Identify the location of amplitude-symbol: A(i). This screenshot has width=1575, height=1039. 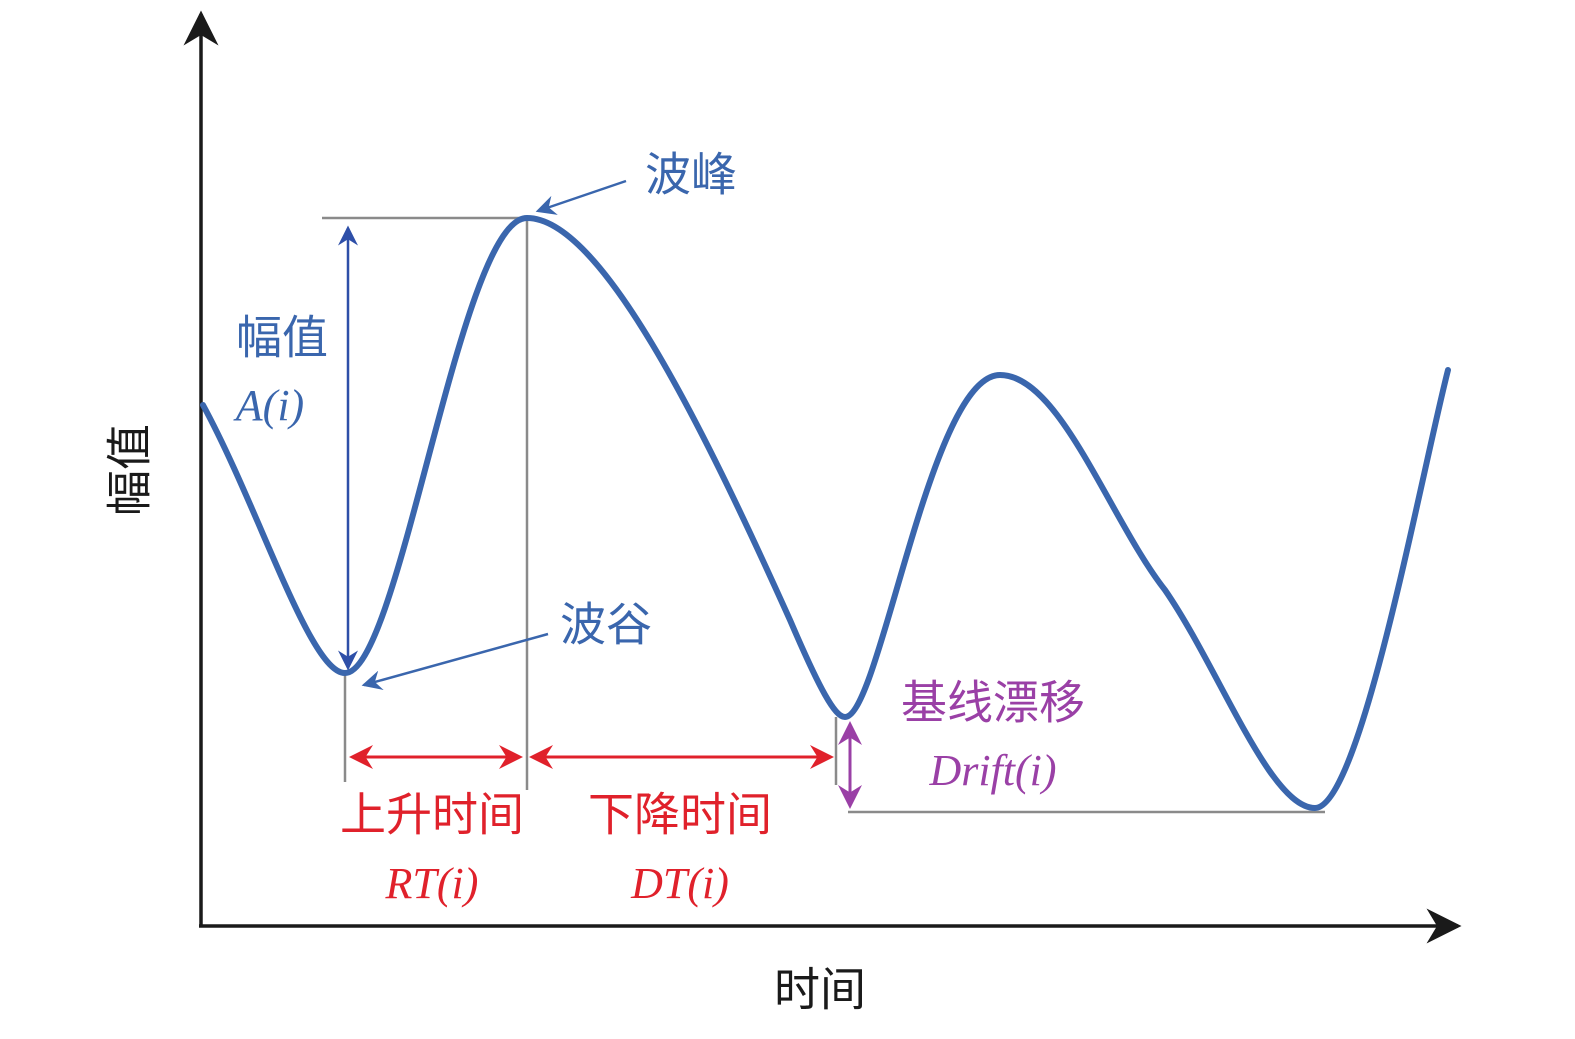
(268, 405).